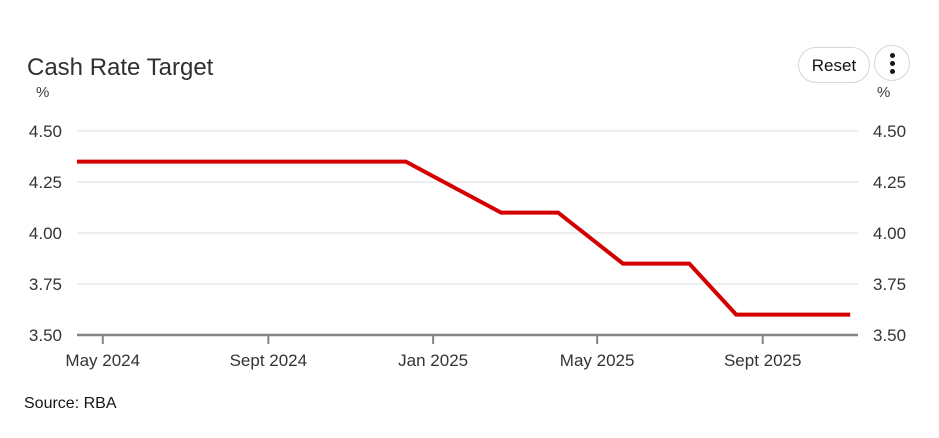  I want to click on page-title: Cash Rate Target, so click(120, 68).